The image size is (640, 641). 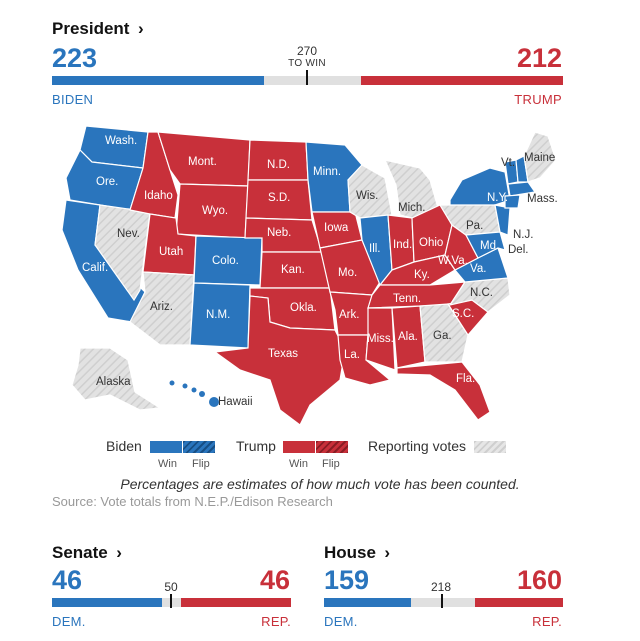 I want to click on state-ct, so click(x=512, y=201).